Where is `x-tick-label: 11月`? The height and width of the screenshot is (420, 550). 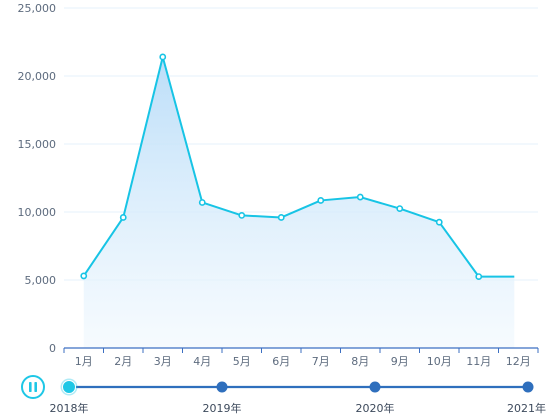
x-tick-label: 11月 is located at coordinates (478, 361).